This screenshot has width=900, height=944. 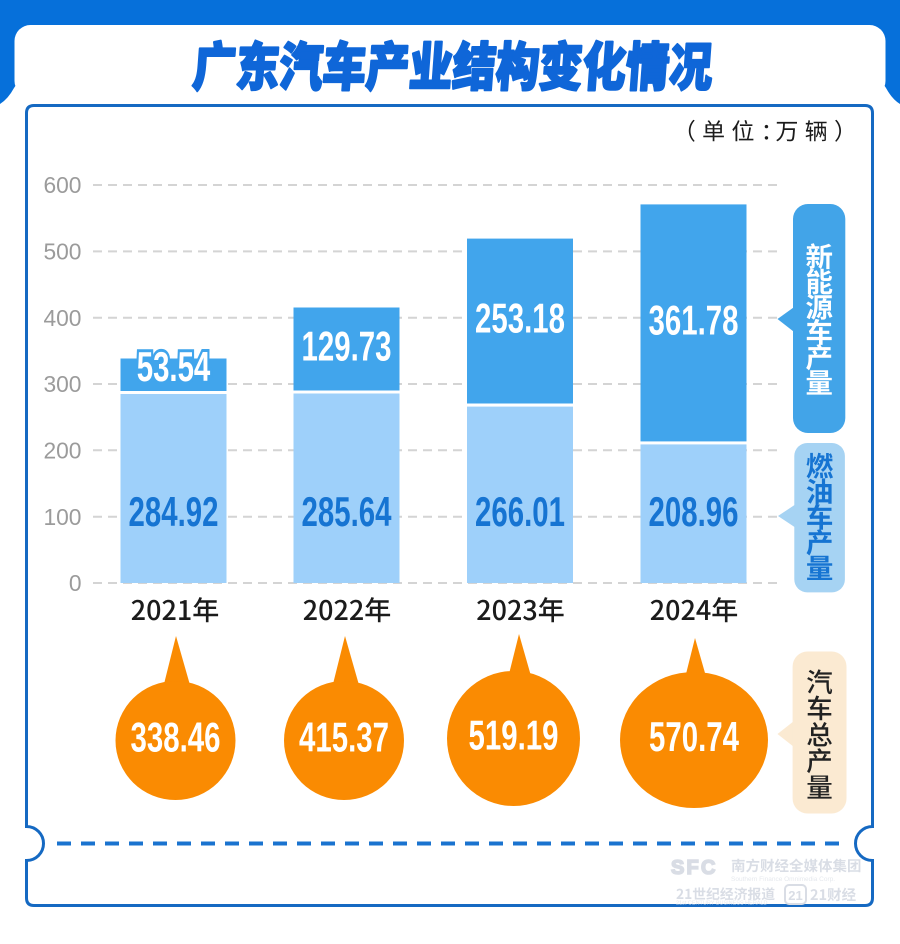 What do you see at coordinates (62, 318) in the screenshot?
I see `svg-text: 400` at bounding box center [62, 318].